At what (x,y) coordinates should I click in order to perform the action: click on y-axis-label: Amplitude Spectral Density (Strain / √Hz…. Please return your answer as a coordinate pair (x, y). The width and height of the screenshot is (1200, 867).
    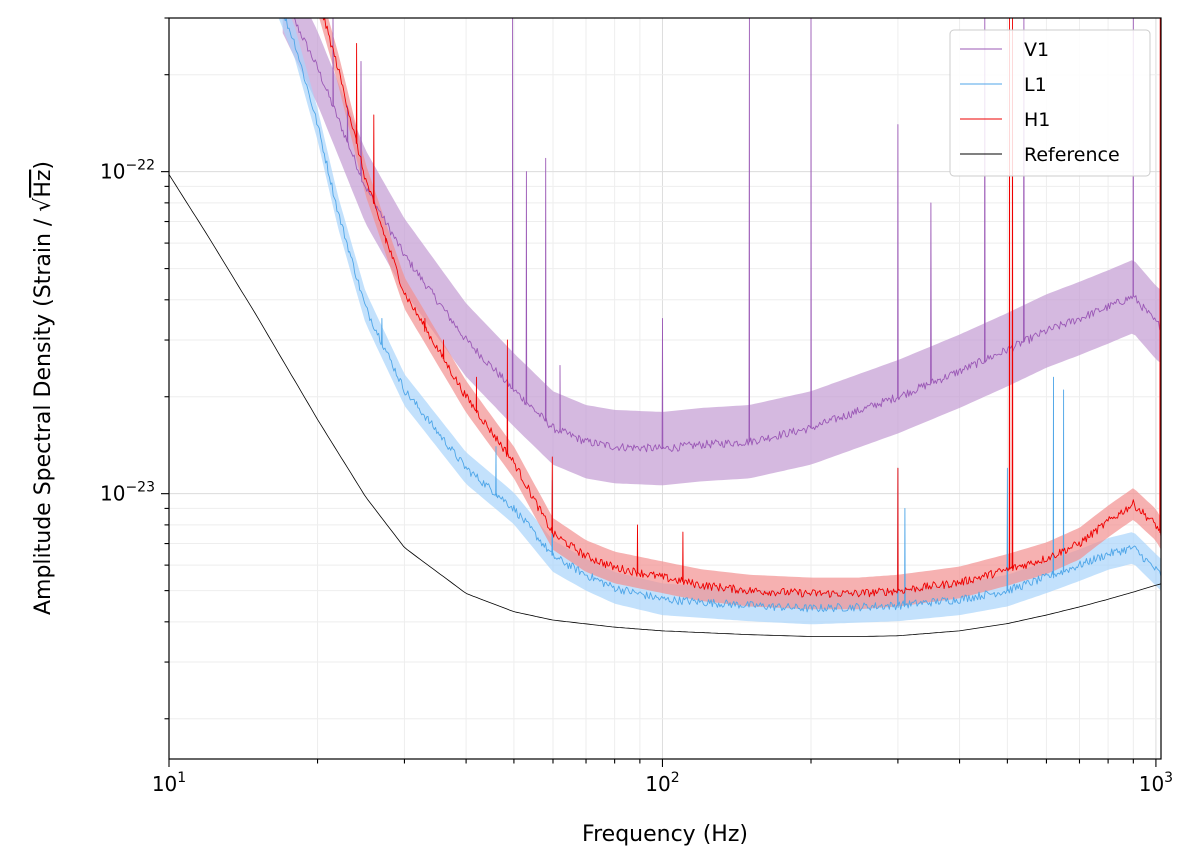
    Looking at the image, I should click on (43, 388).